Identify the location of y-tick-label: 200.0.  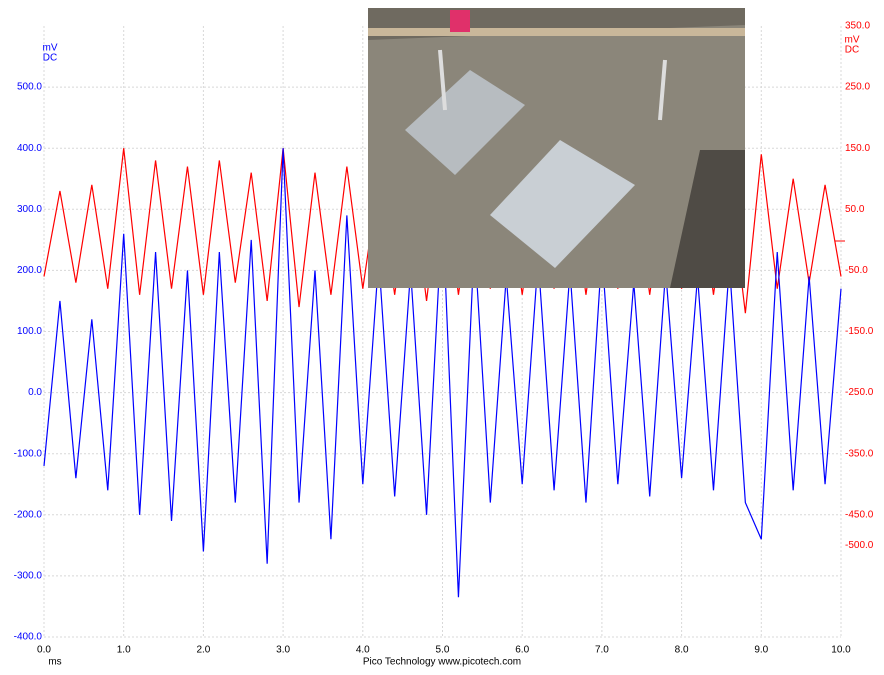
(29, 270).